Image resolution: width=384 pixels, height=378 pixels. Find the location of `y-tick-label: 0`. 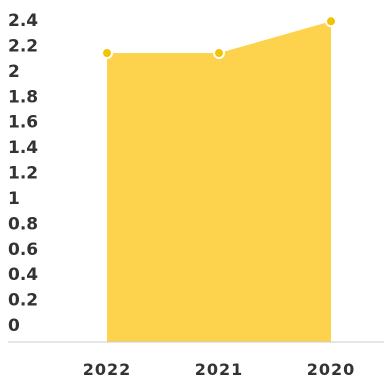

y-tick-label: 0 is located at coordinates (14, 326).